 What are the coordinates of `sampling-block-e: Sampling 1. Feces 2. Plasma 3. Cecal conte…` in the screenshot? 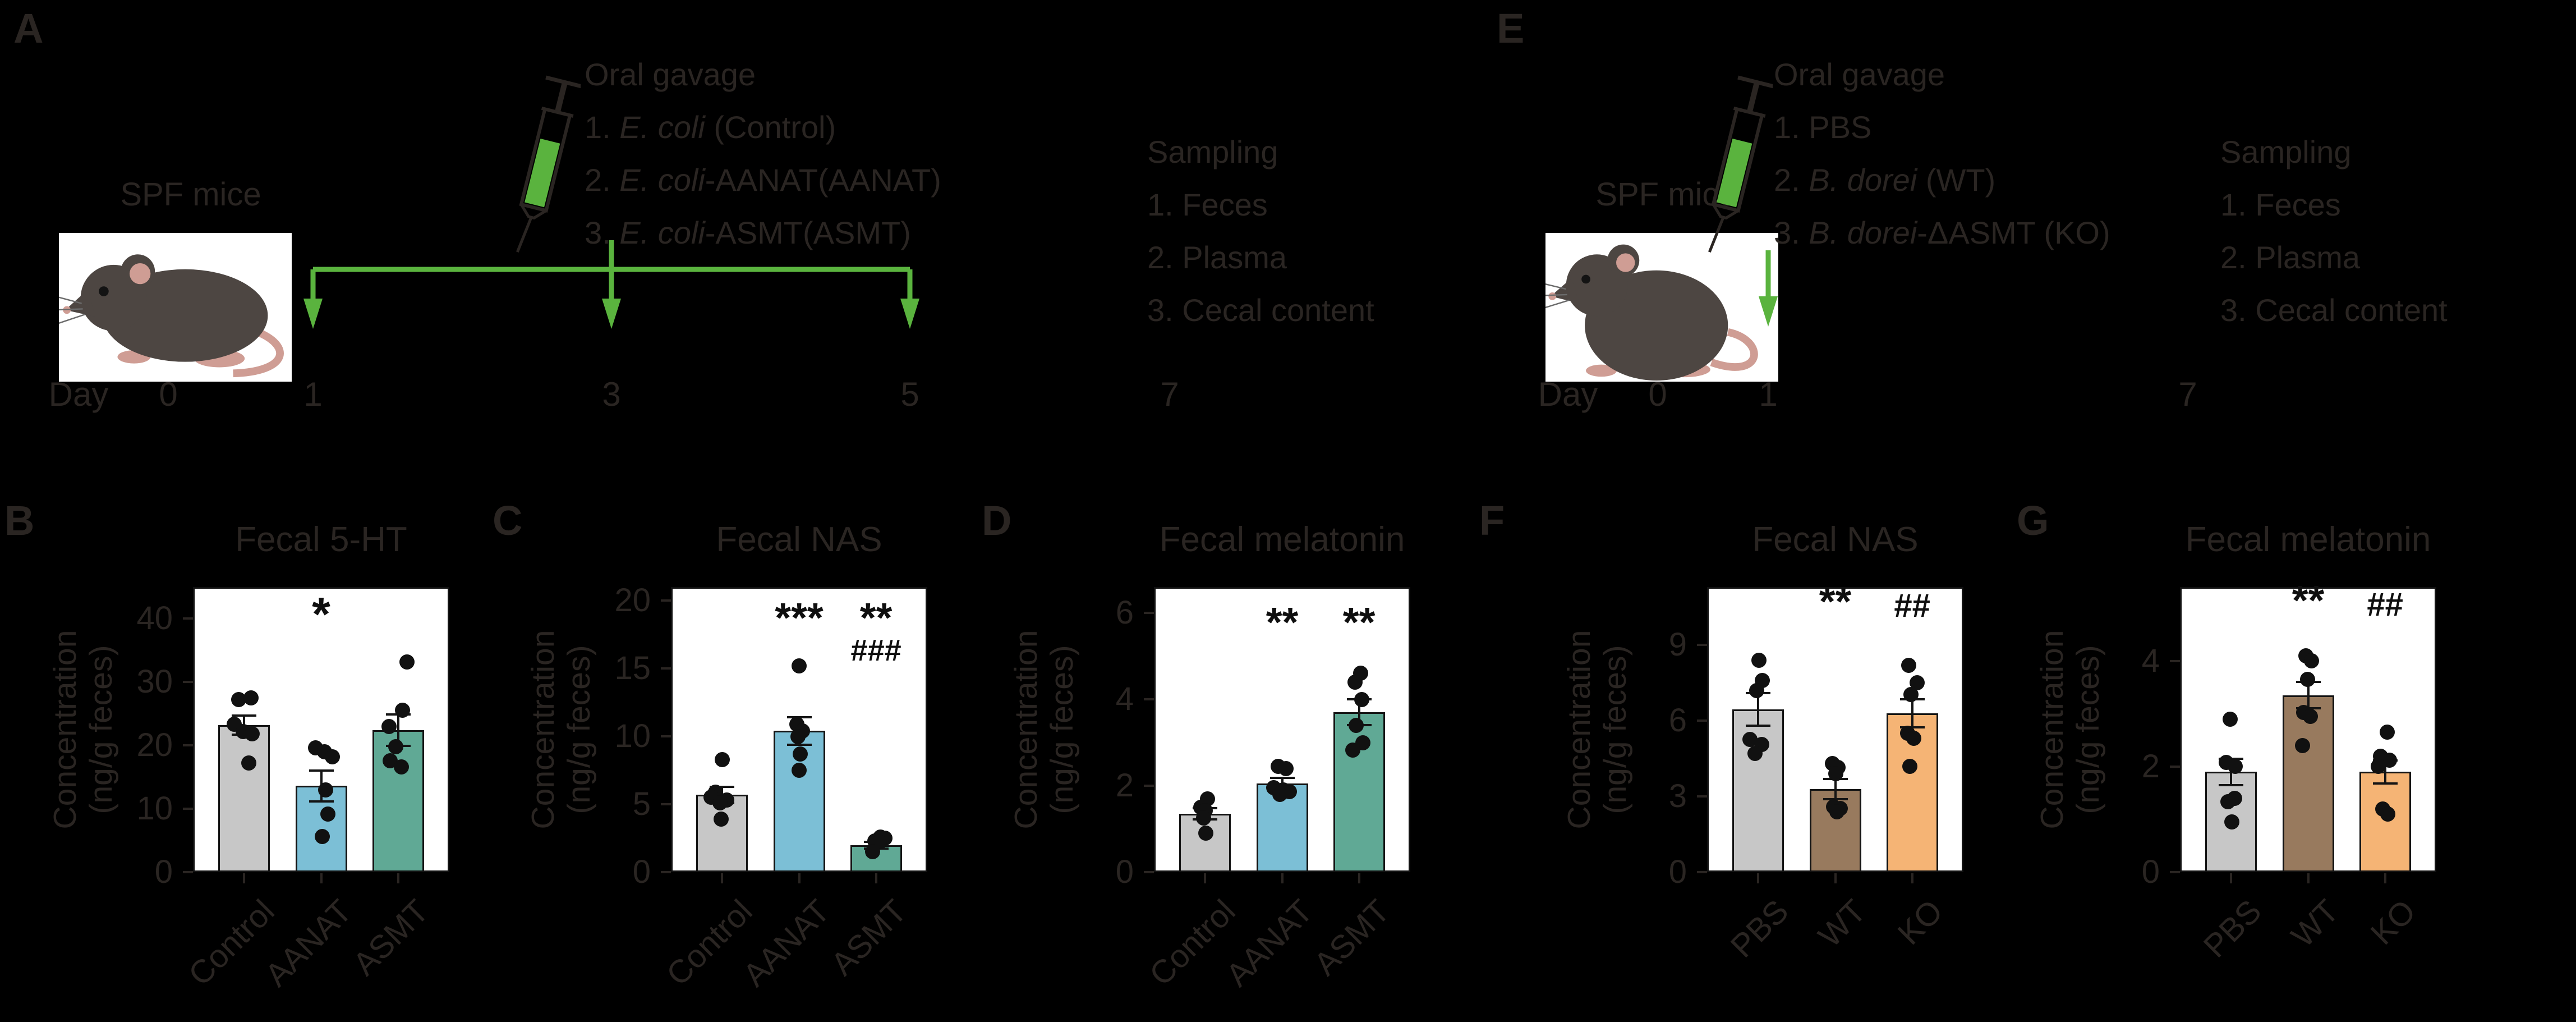 It's located at (2334, 231).